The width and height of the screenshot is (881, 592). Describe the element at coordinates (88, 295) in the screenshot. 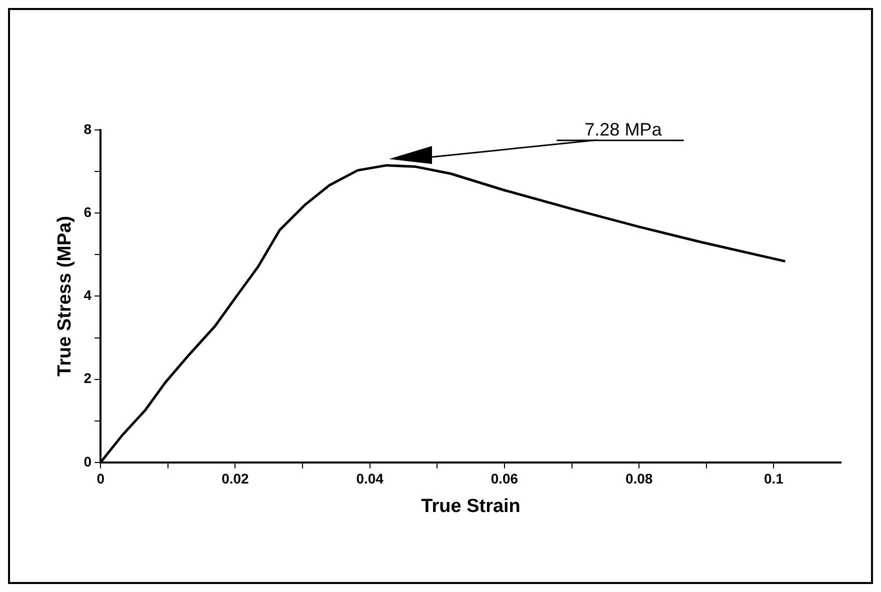

I see `y-tick-label: 4` at that location.